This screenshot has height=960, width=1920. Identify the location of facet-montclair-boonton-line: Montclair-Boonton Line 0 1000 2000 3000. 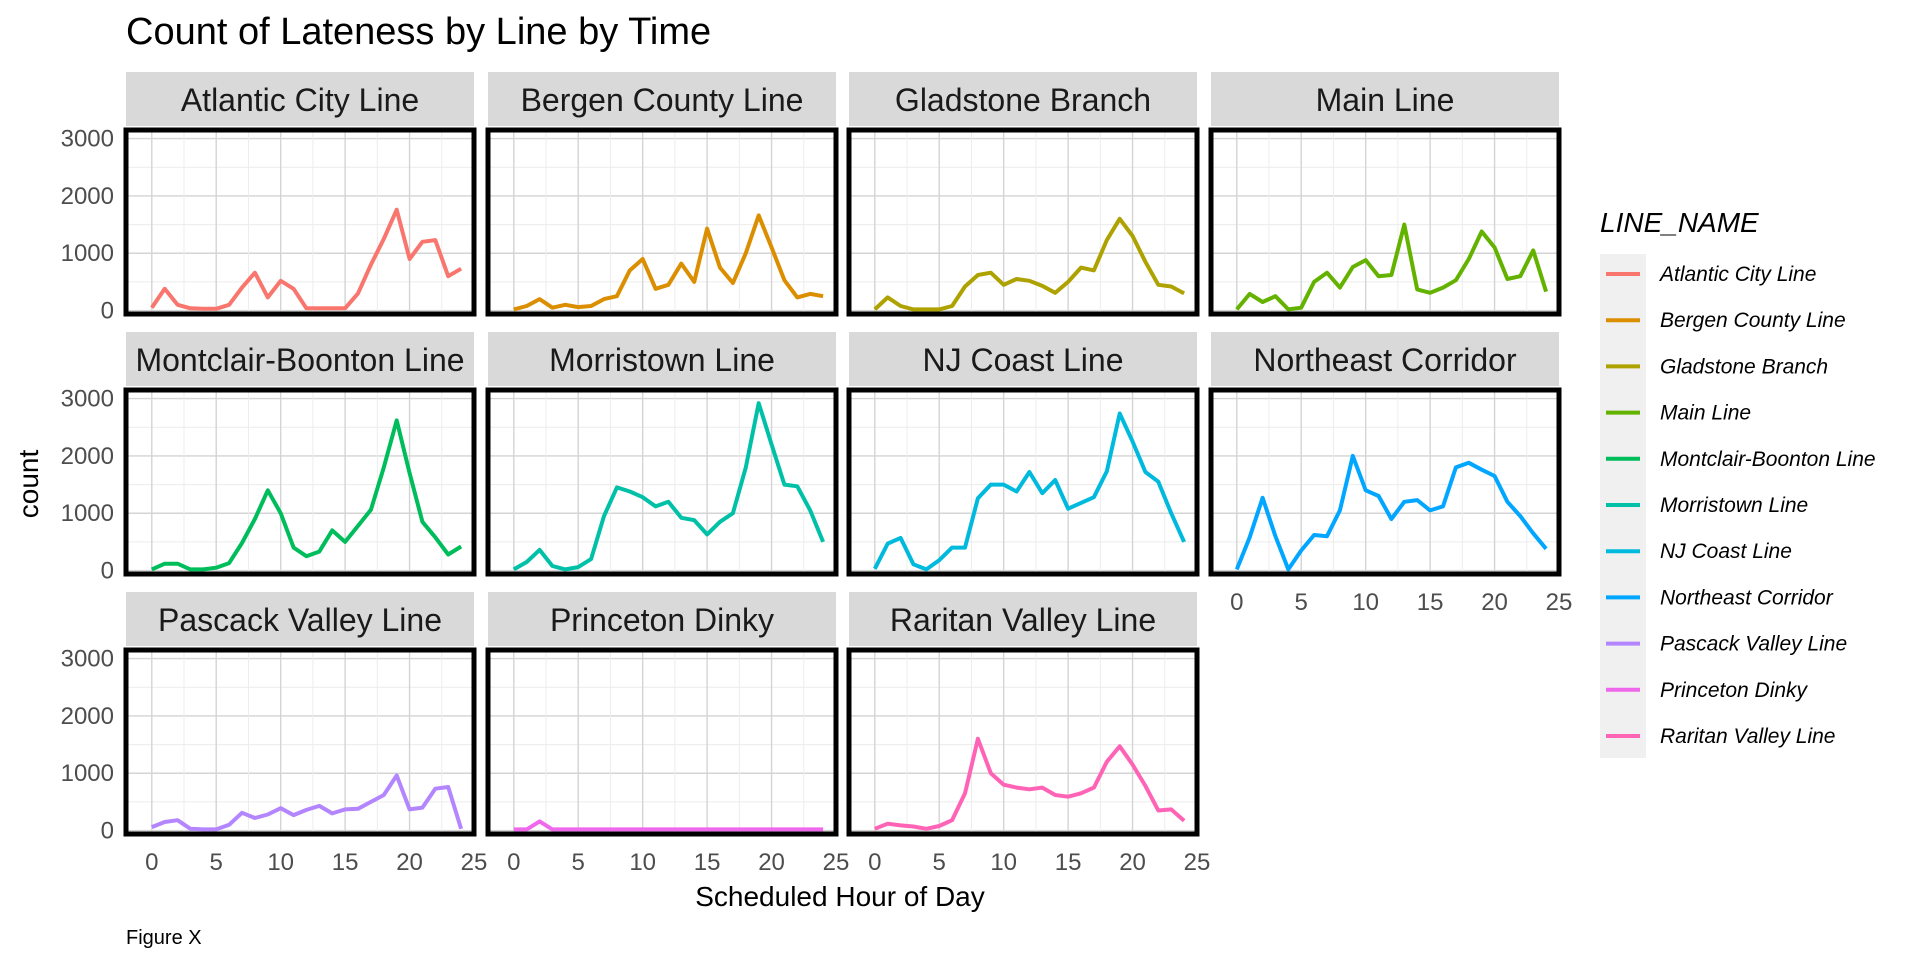
(269, 458).